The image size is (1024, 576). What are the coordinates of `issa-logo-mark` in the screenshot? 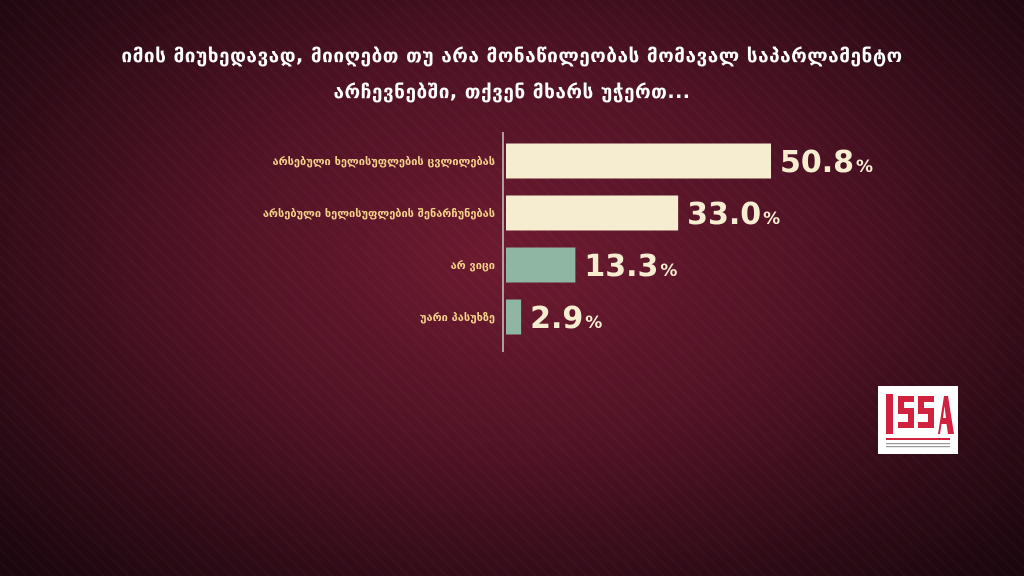 It's located at (920, 421).